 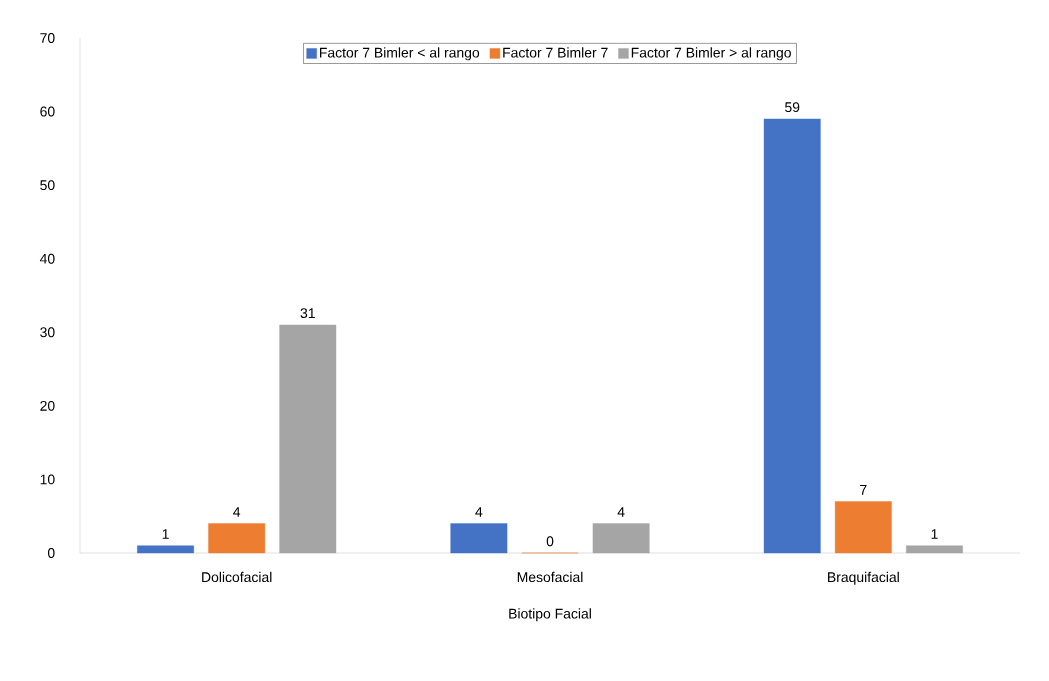 What do you see at coordinates (792, 107) in the screenshot?
I see `data-label: 59` at bounding box center [792, 107].